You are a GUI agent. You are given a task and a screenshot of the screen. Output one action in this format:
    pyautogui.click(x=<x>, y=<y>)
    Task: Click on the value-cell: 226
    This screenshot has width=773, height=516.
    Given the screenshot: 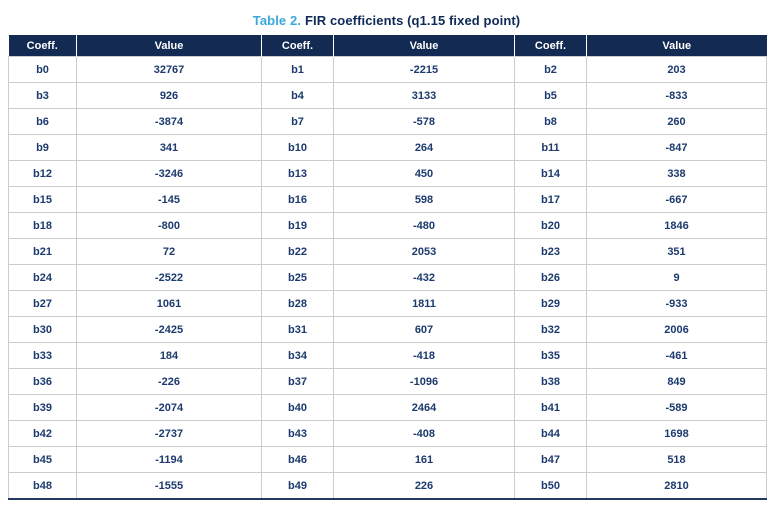 What is the action you would take?
    pyautogui.click(x=424, y=486)
    